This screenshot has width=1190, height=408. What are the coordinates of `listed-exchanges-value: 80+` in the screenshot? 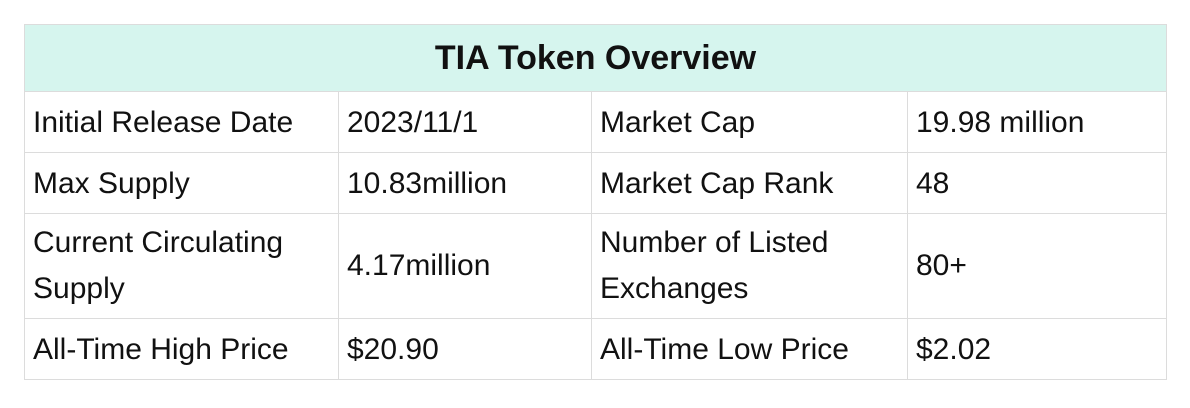 It's located at (1037, 266).